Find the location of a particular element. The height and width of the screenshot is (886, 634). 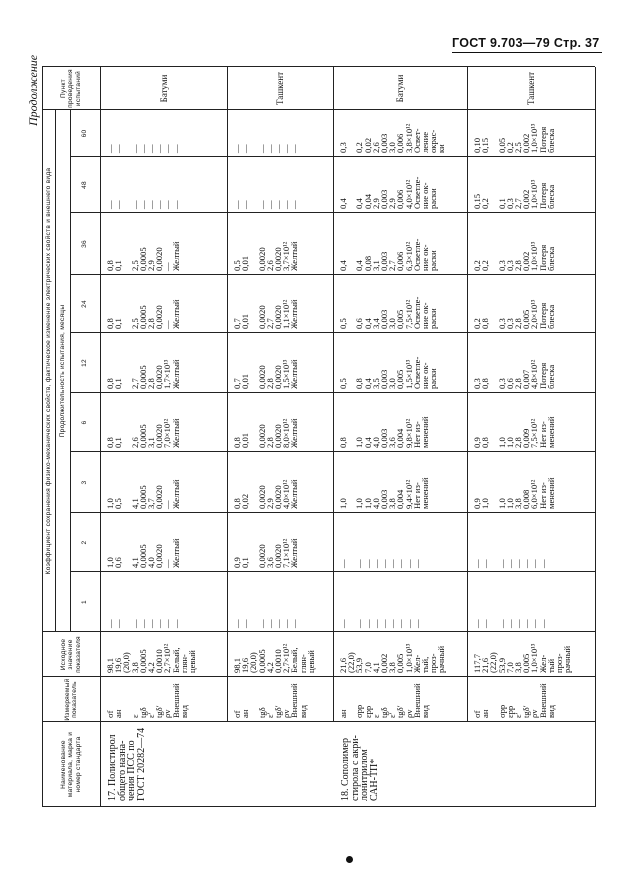

header-month: 48 is located at coordinates (85, 185).